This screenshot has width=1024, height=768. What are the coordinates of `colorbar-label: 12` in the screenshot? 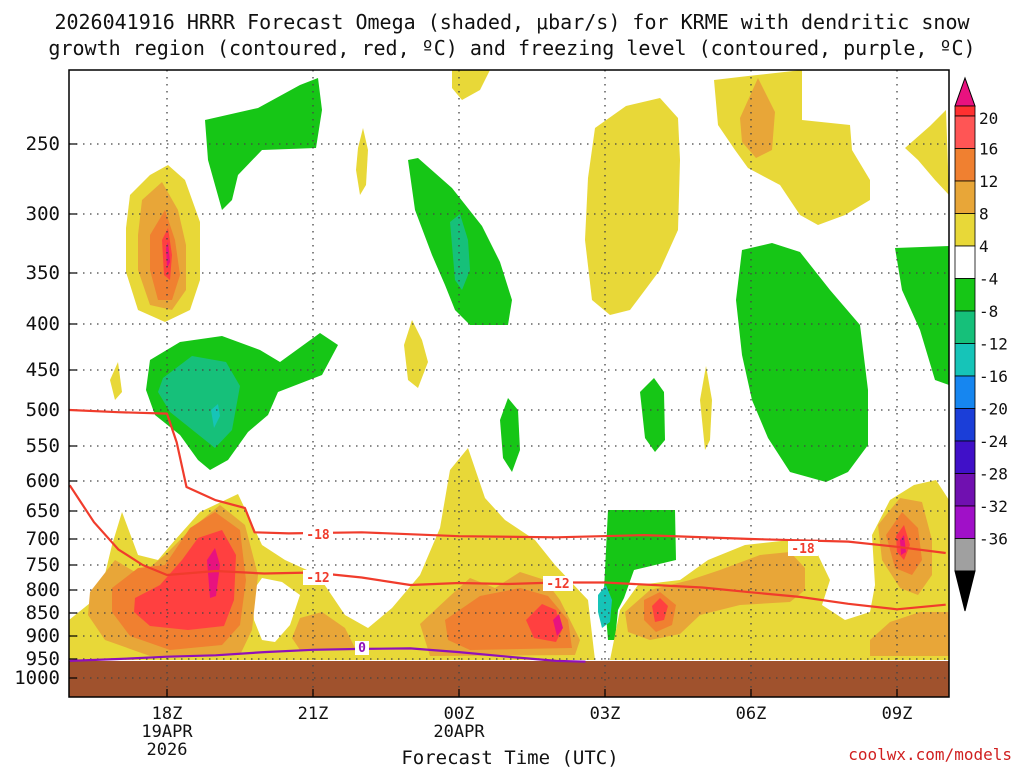 It's located at (988, 181).